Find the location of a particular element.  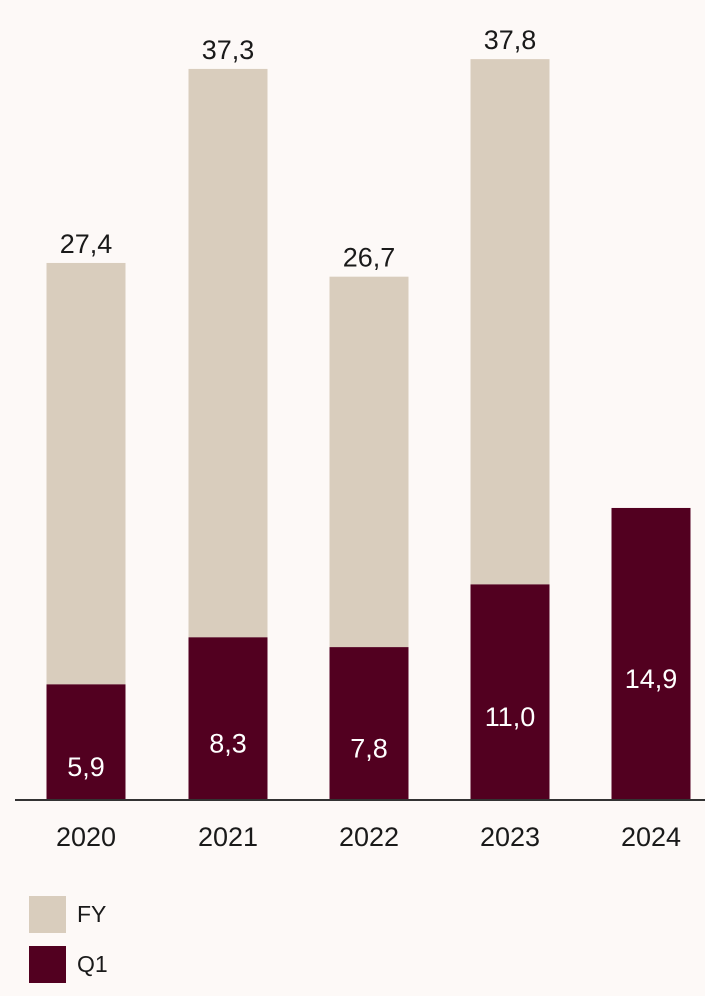

bar-q1-2020 is located at coordinates (86, 742).